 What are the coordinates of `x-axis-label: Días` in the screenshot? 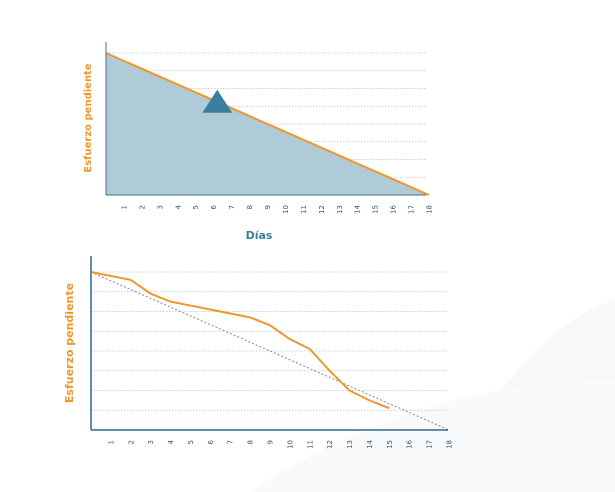 It's located at (259, 235).